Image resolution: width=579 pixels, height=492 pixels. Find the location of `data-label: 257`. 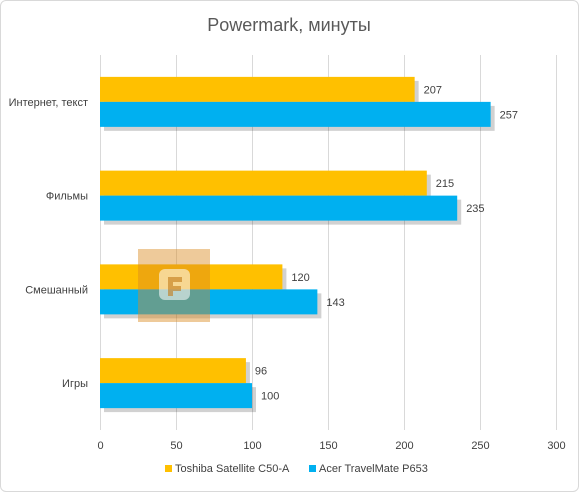

data-label: 257 is located at coordinates (509, 115).